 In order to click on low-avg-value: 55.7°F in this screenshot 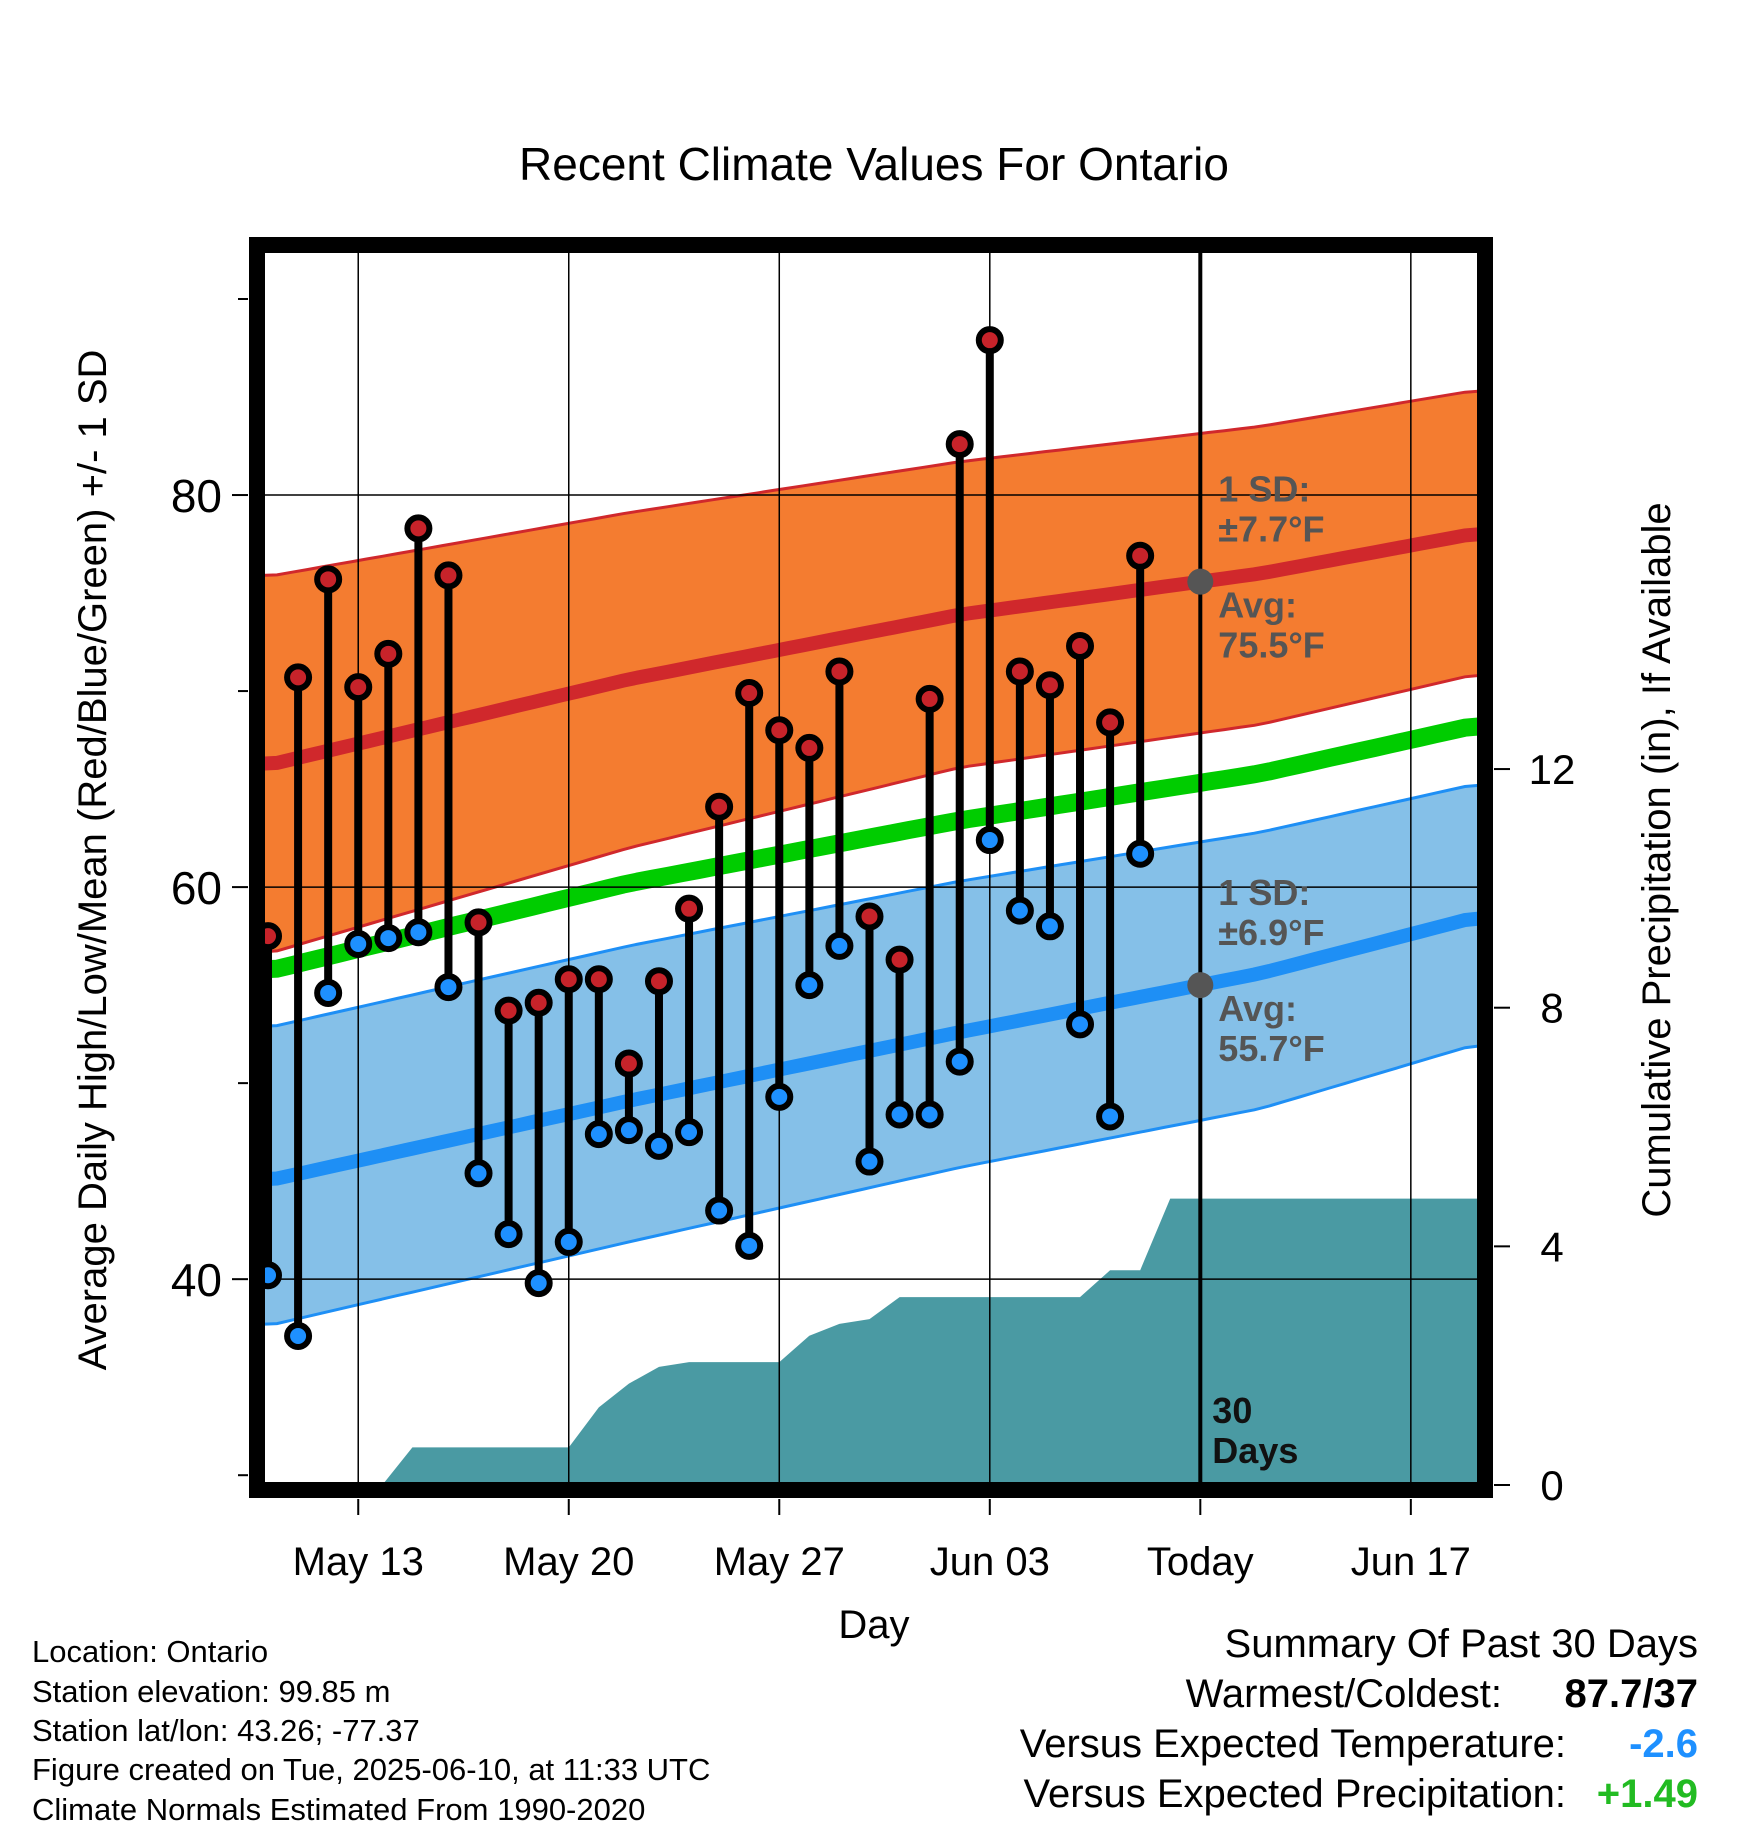, I will do `click(1271, 1048)`.